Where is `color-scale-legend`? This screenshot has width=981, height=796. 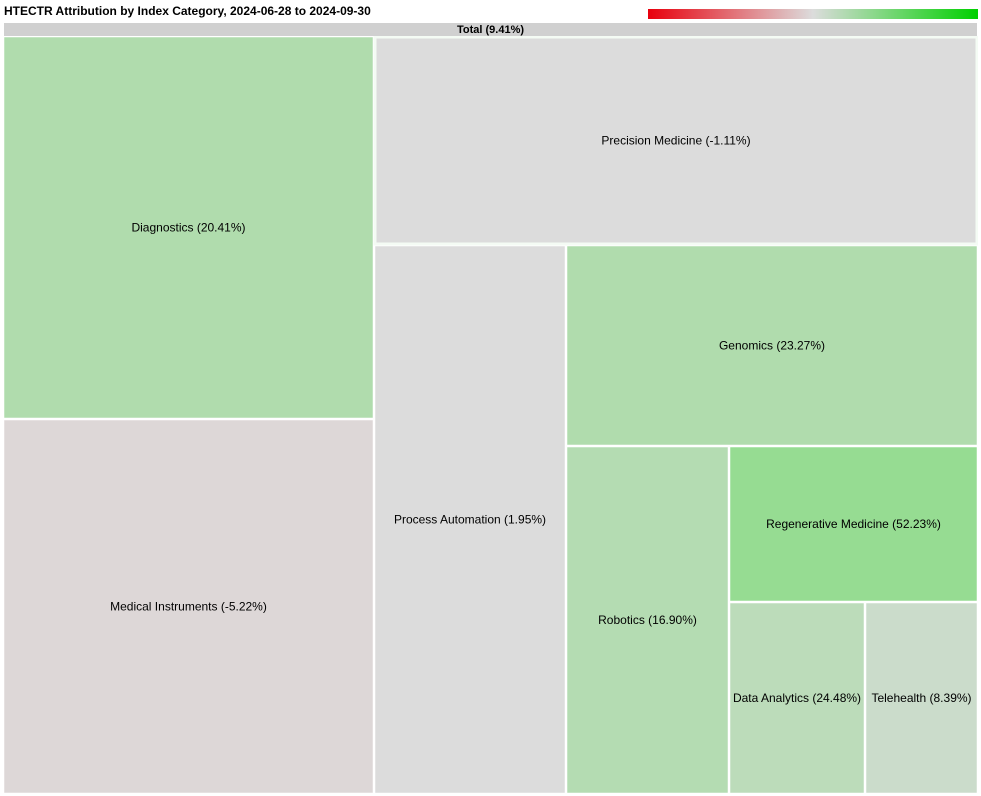 color-scale-legend is located at coordinates (813, 14).